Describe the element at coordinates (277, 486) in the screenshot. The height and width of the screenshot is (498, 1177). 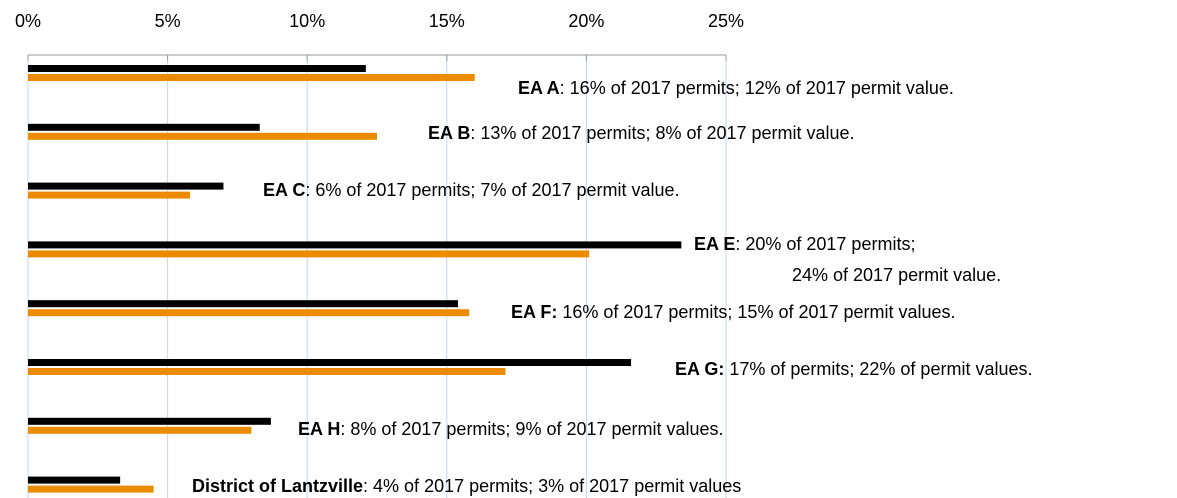
I see `annotation-bold: District of Lantzville` at that location.